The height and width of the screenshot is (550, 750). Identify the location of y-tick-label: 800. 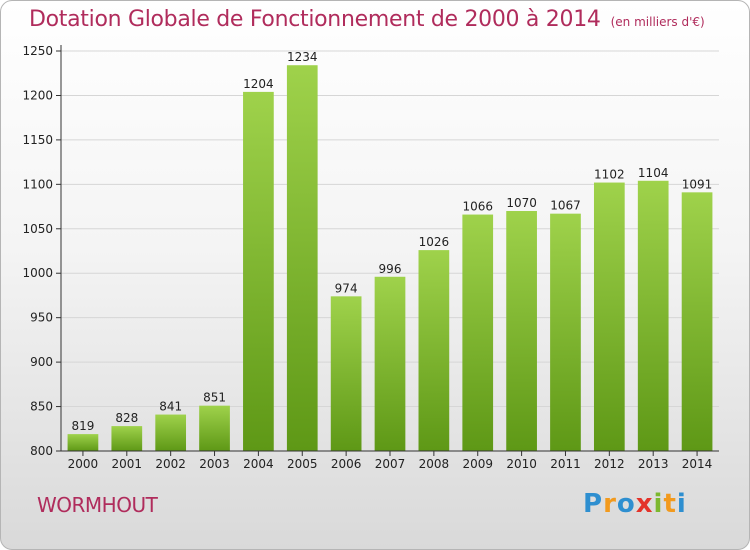
(41, 451).